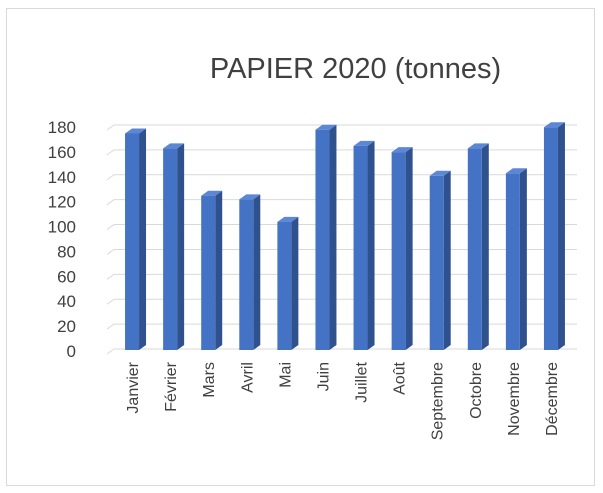 The width and height of the screenshot is (603, 493). What do you see at coordinates (62, 127) in the screenshot?
I see `y-tick-label: 180` at bounding box center [62, 127].